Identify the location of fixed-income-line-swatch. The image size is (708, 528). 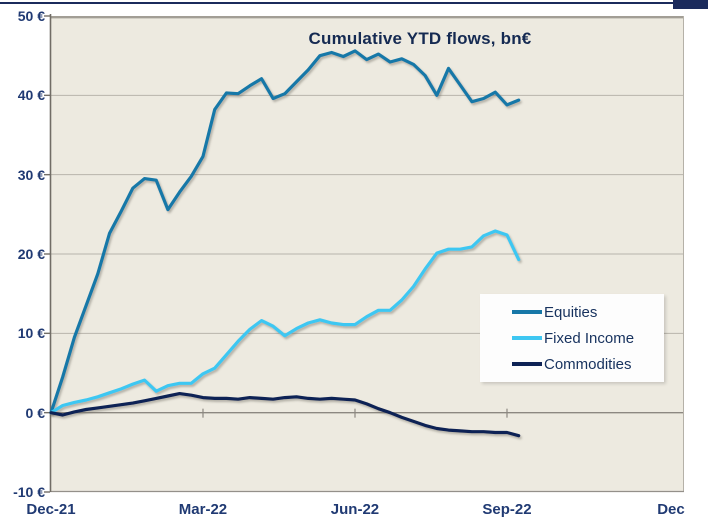
(527, 338).